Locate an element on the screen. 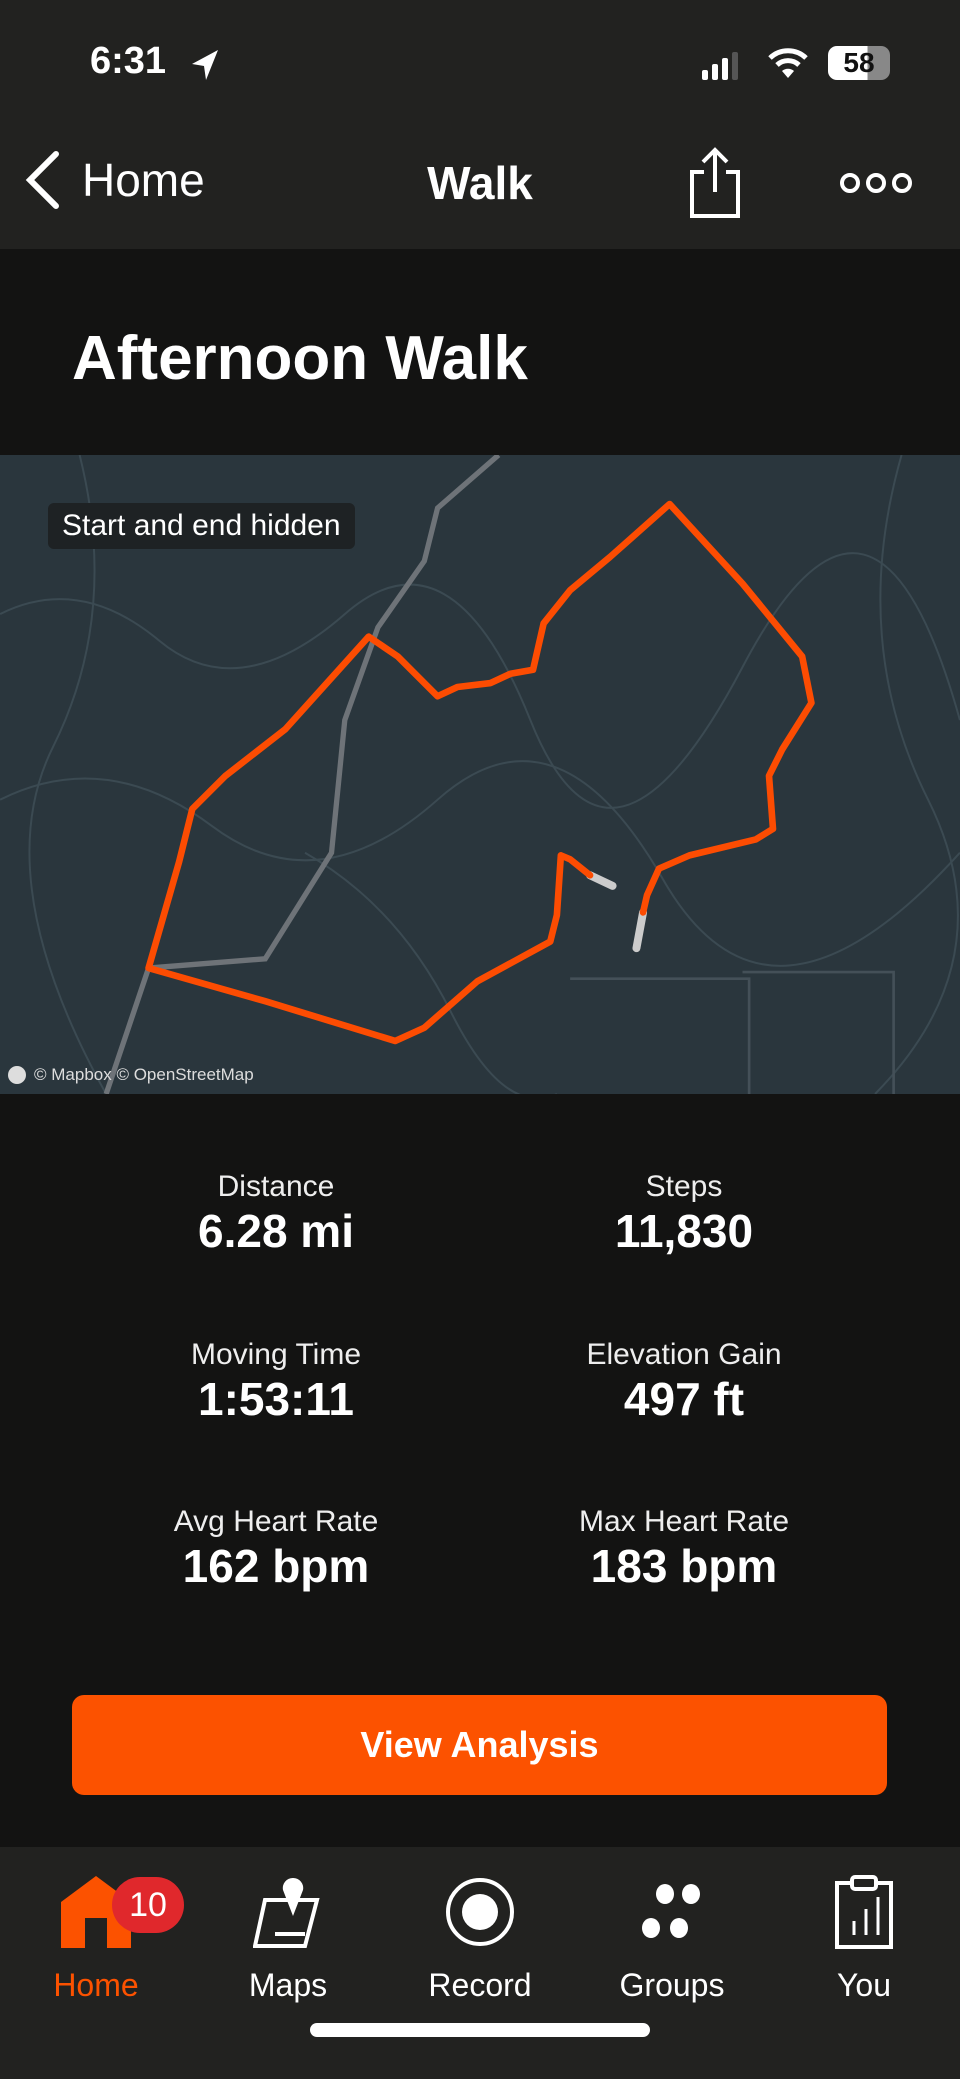 This screenshot has width=960, height=2079. signal-icon is located at coordinates (720, 66).